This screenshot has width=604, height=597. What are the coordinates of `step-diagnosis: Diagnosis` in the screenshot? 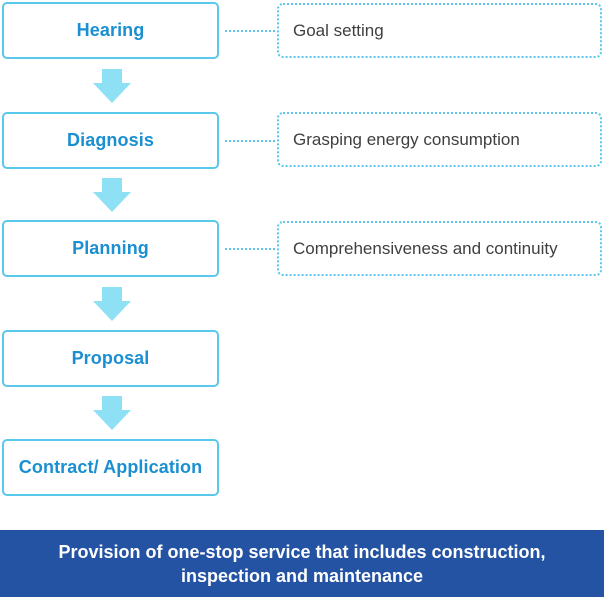 It's located at (110, 140).